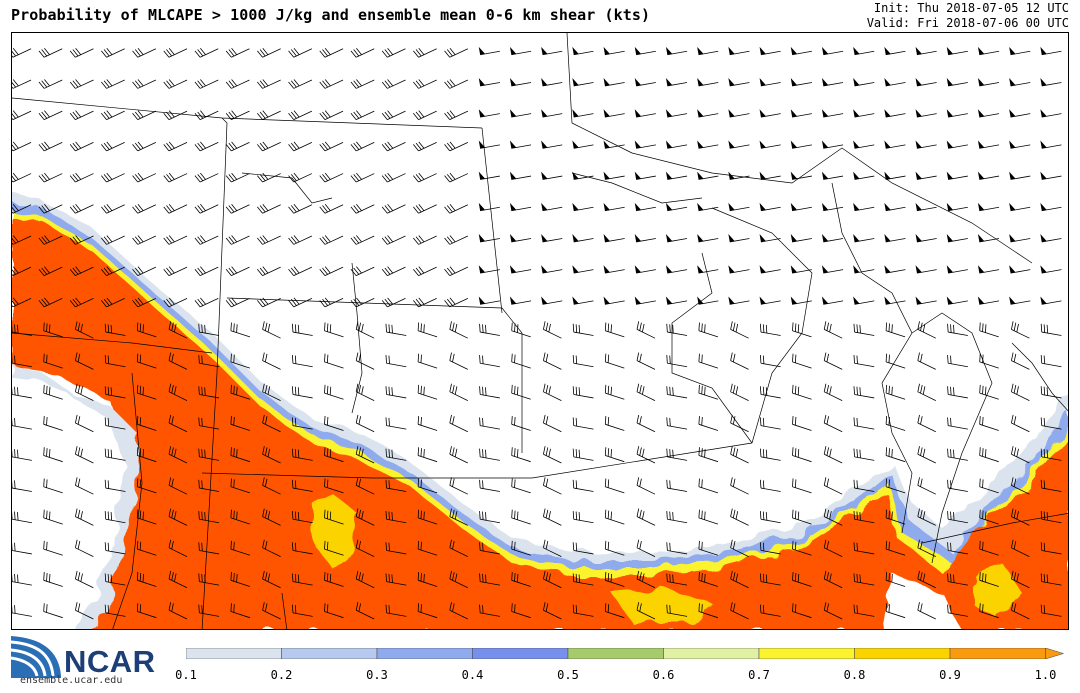 Image resolution: width=1080 pixels, height=693 pixels. I want to click on colorbar-tick-label: 0.5, so click(568, 675).